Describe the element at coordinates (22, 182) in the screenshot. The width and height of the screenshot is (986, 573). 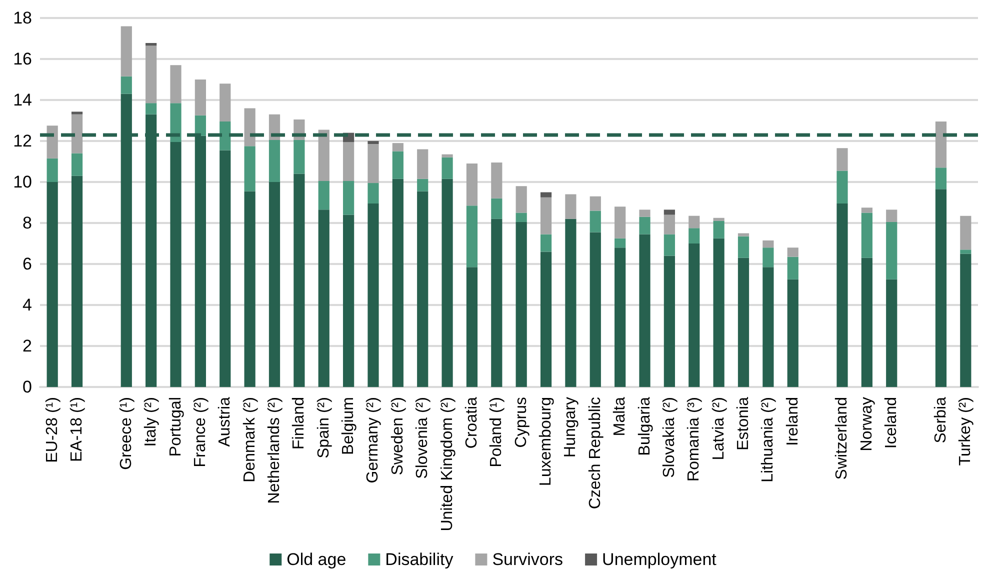
I see `y-tick-label: 10` at that location.